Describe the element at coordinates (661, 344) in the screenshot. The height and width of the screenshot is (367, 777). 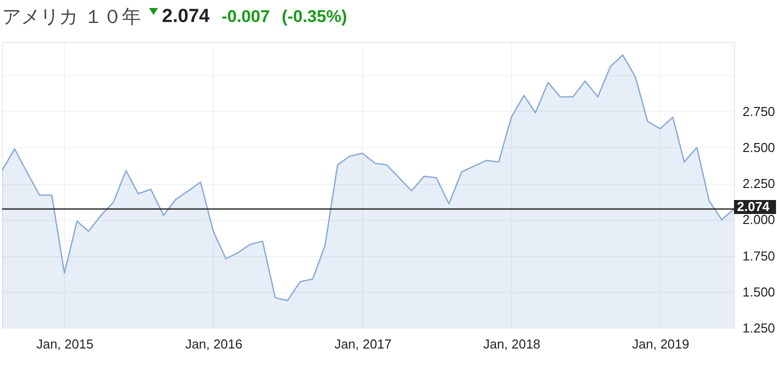
I see `x-tick-label: Jan, 2019` at that location.